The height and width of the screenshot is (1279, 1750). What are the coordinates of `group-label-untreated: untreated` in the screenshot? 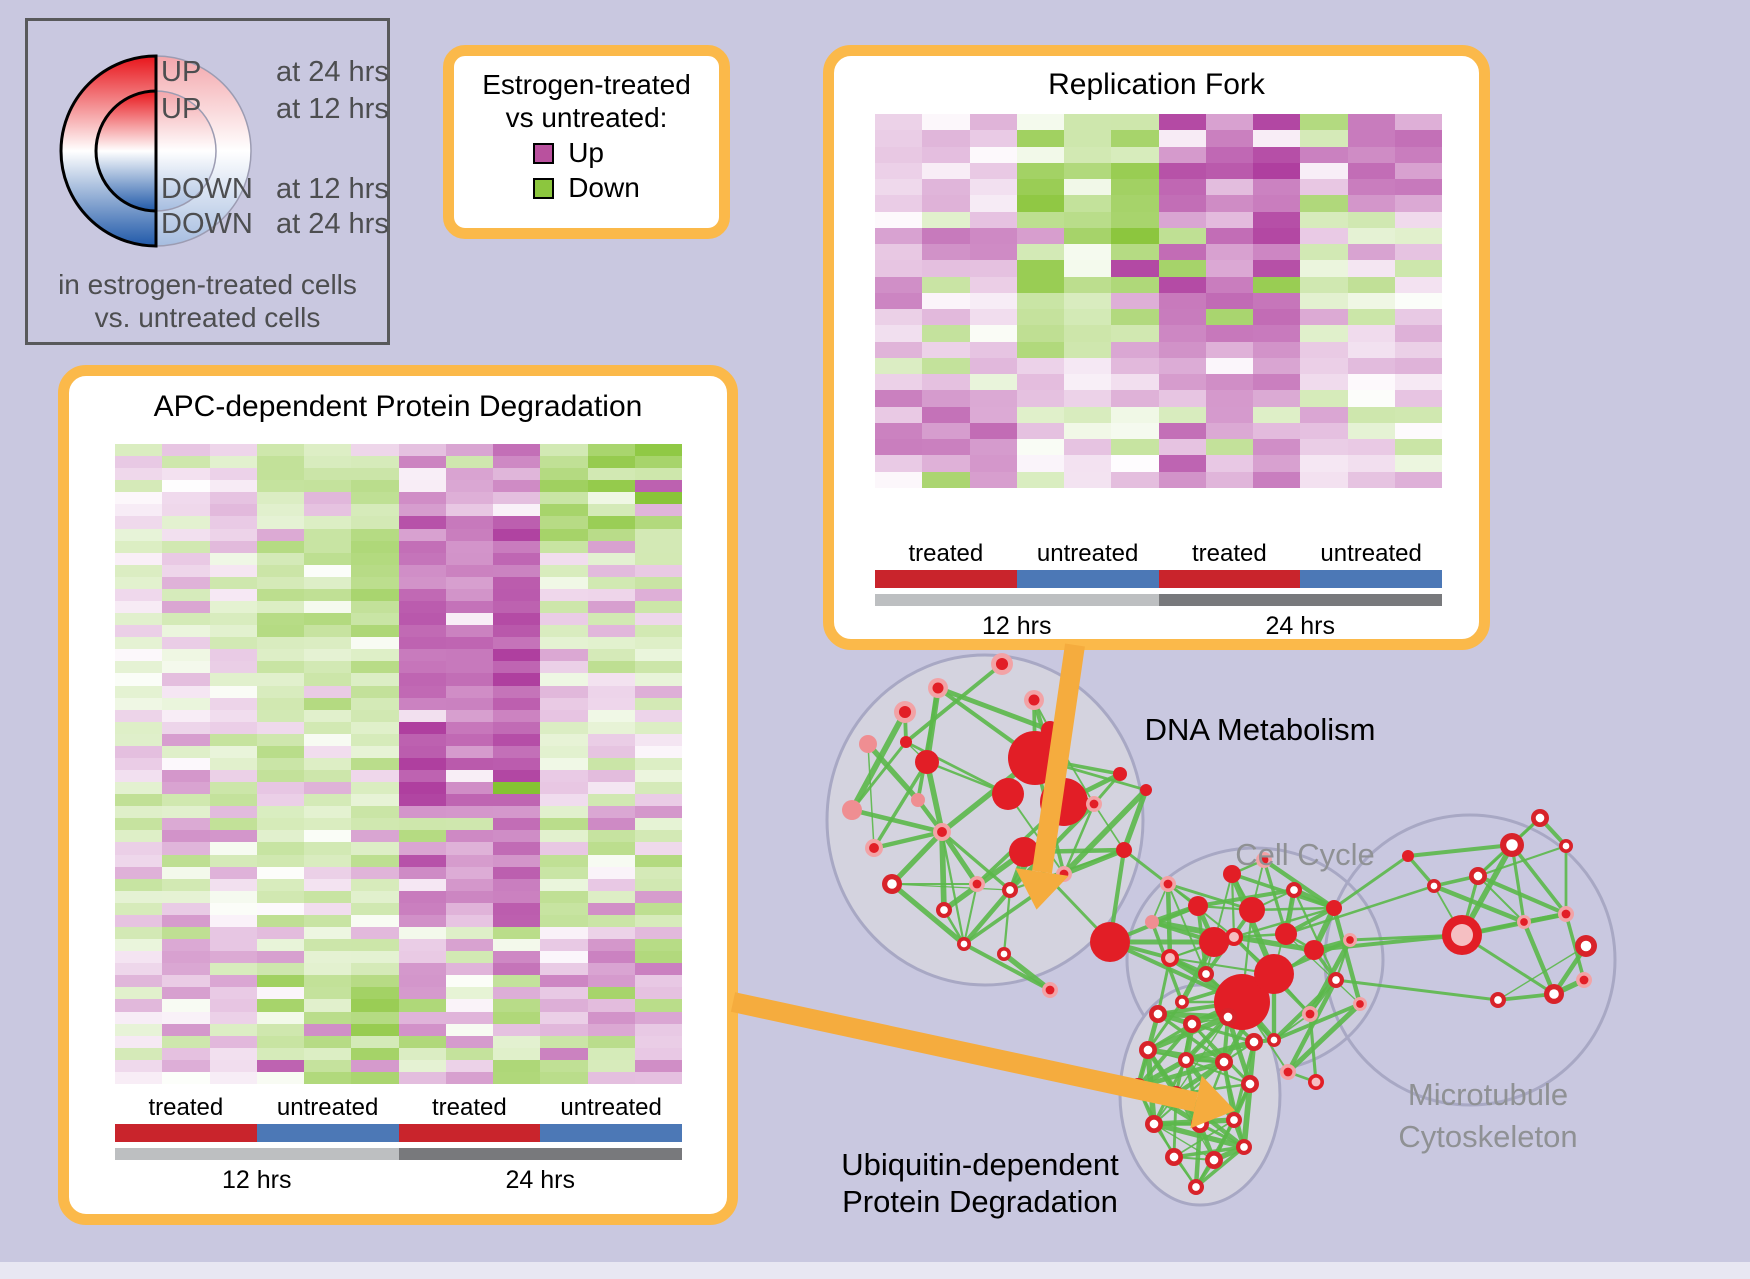 It's located at (1087, 553).